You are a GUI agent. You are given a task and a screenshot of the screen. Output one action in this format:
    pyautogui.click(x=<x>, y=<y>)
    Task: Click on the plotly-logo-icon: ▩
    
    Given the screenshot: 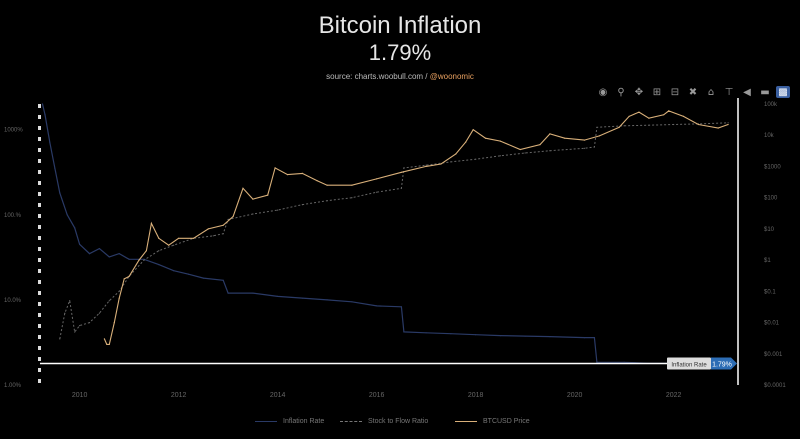 What is the action you would take?
    pyautogui.click(x=783, y=92)
    